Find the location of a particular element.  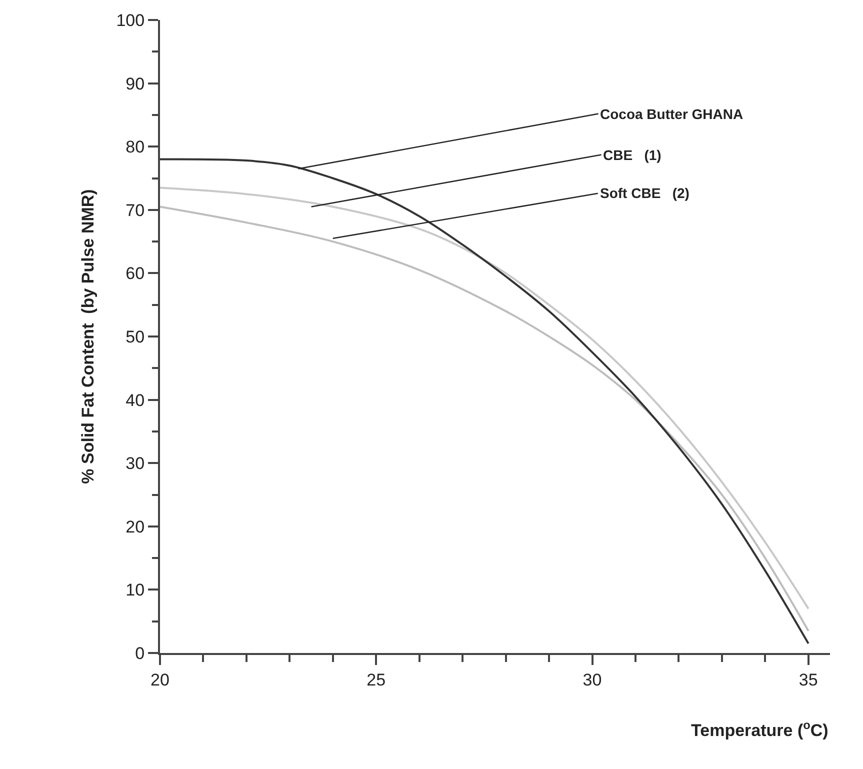

y-tick-label: 50 is located at coordinates (135, 336).